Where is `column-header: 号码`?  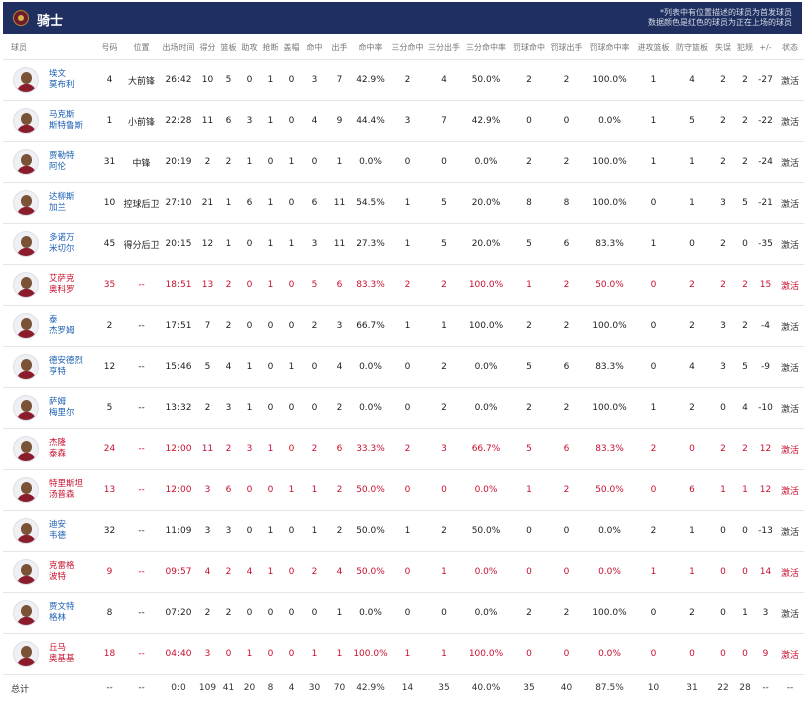
column-header: 号码 is located at coordinates (109, 47).